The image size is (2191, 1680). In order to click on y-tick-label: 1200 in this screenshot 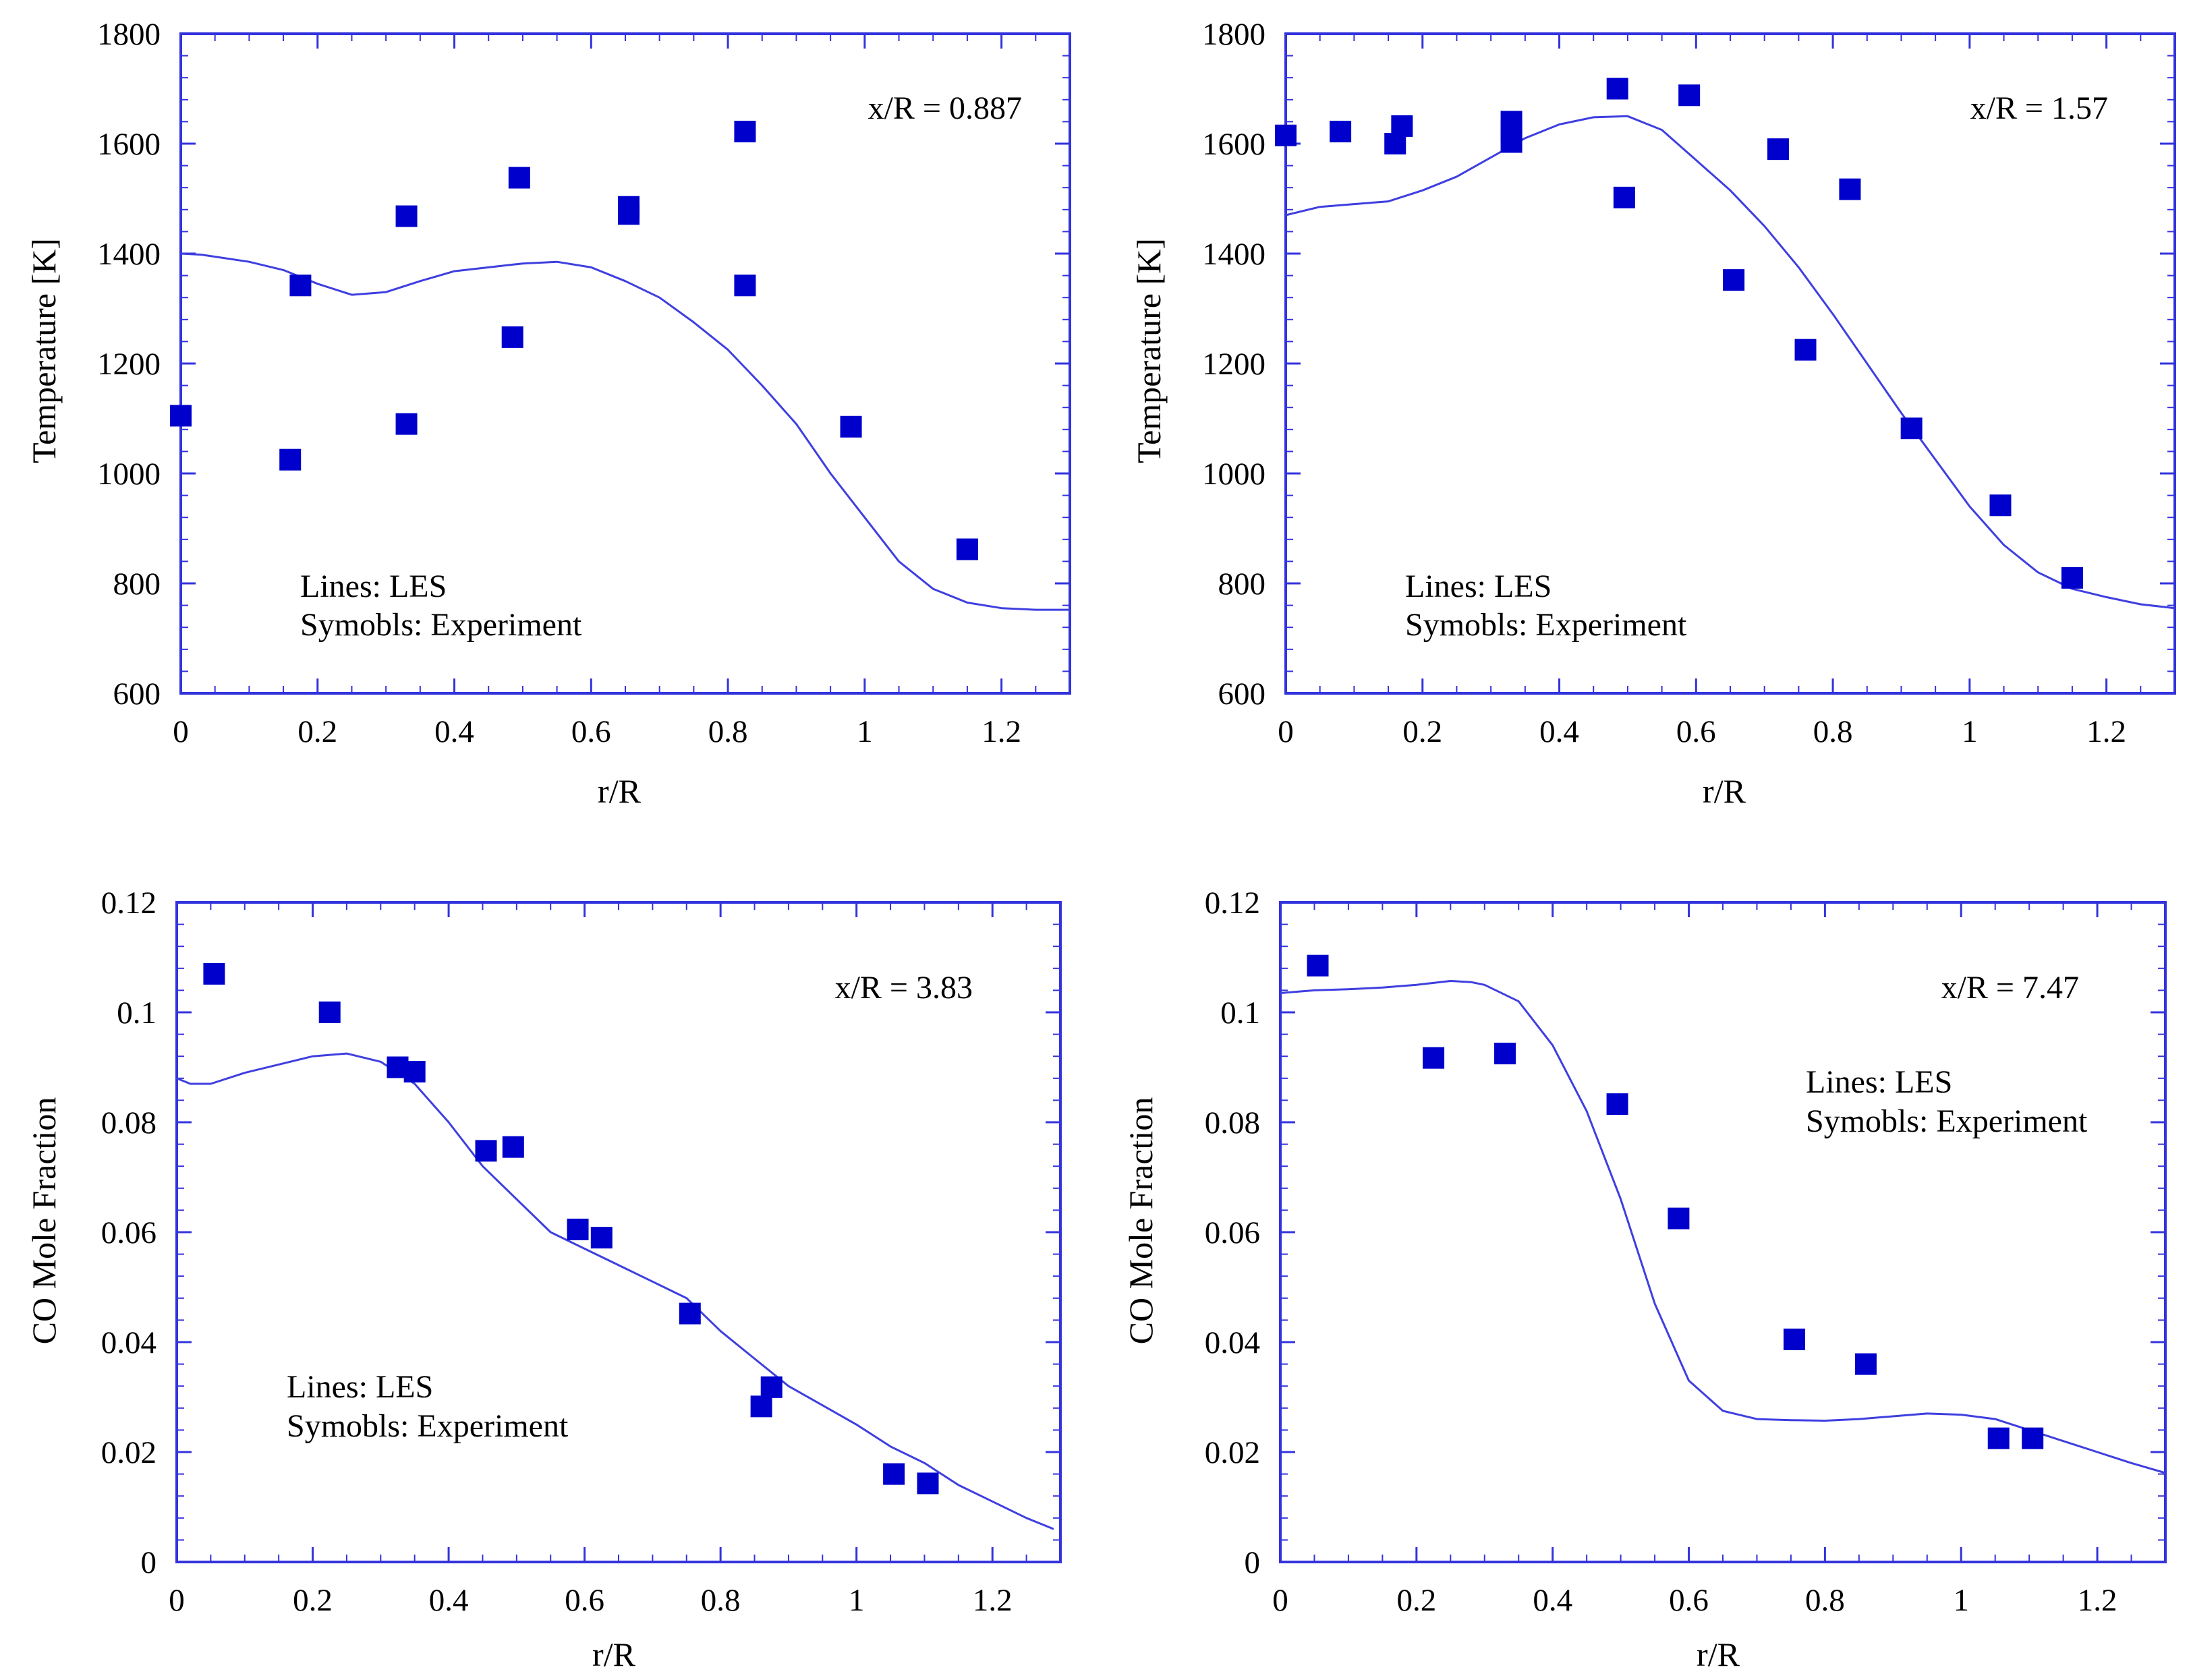, I will do `click(129, 365)`.